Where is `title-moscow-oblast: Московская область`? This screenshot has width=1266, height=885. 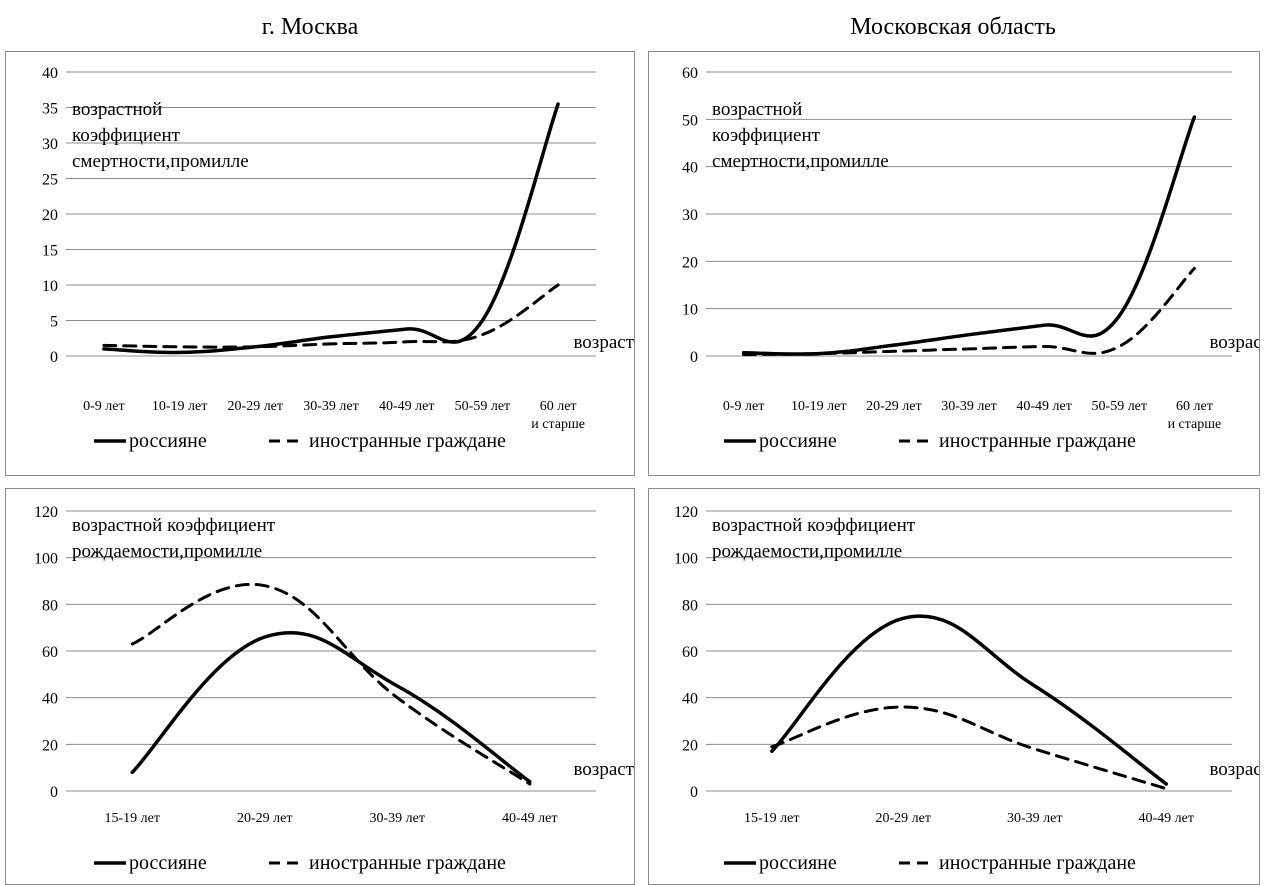 title-moscow-oblast: Московская область is located at coordinates (953, 27).